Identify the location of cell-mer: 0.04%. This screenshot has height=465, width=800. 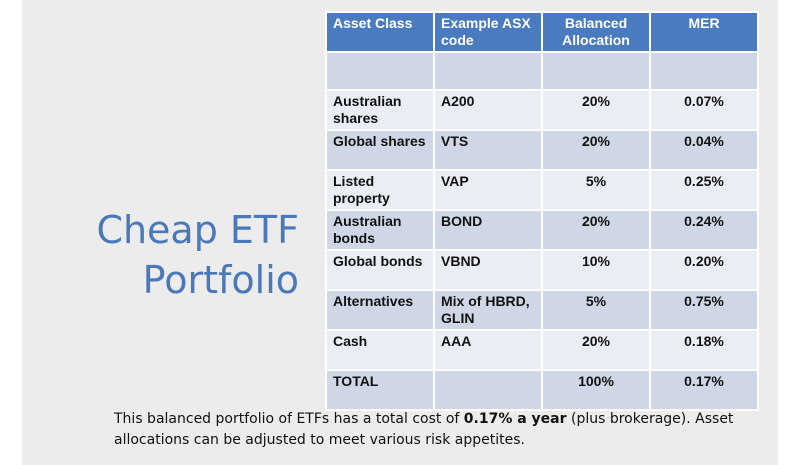
(704, 150).